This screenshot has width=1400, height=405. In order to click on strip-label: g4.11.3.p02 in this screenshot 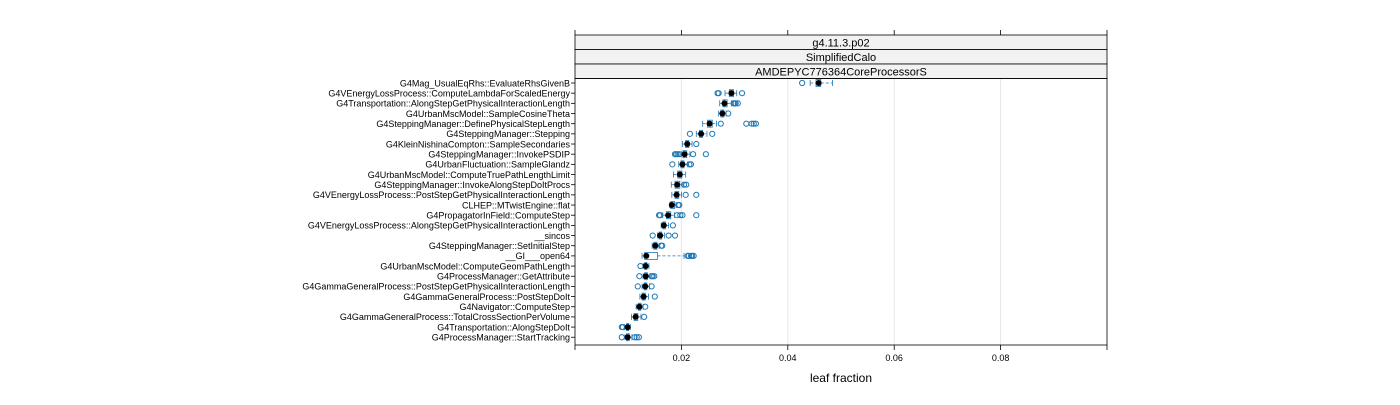, I will do `click(840, 44)`.